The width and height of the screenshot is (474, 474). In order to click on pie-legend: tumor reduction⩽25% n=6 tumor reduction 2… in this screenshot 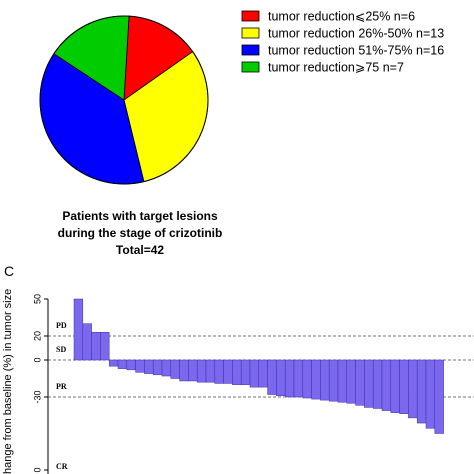, I will do `click(342, 42)`.